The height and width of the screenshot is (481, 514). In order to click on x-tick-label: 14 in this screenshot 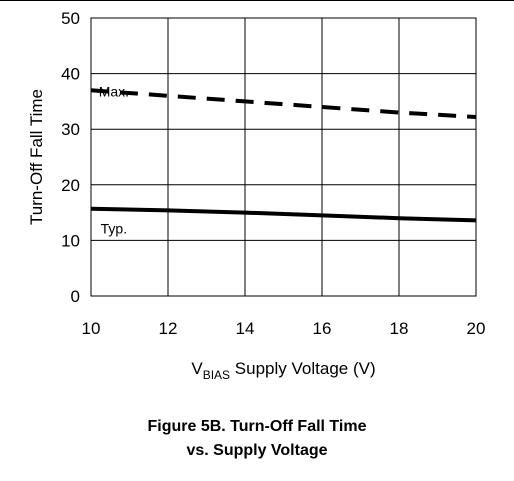, I will do `click(245, 328)`.